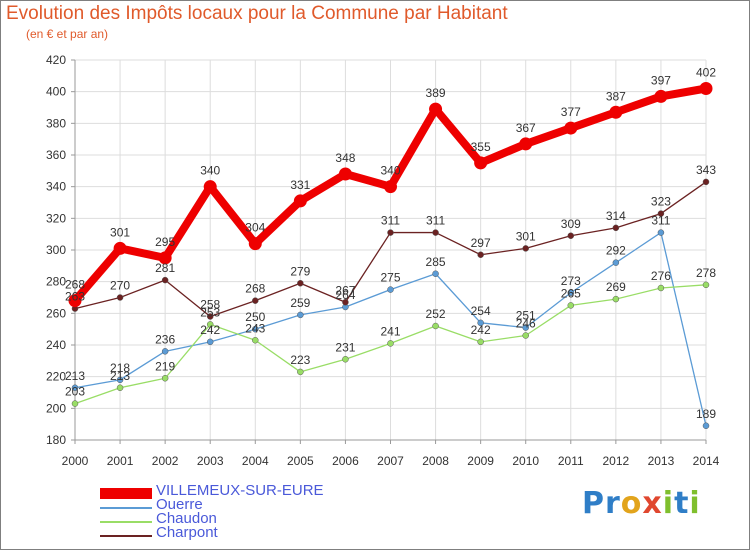 This screenshot has width=750, height=550. Describe the element at coordinates (661, 461) in the screenshot. I see `x-tick-label: 2013` at that location.